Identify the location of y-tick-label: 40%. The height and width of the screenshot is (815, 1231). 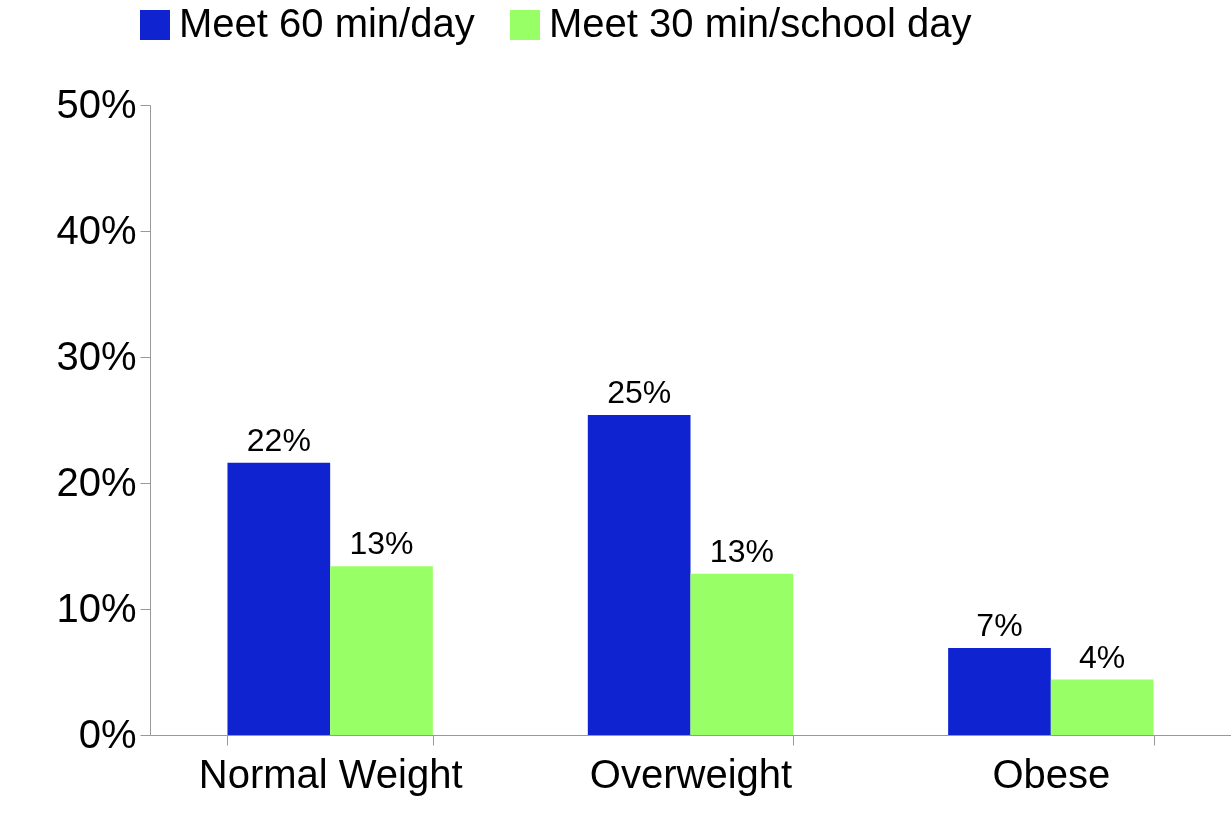
(96, 229).